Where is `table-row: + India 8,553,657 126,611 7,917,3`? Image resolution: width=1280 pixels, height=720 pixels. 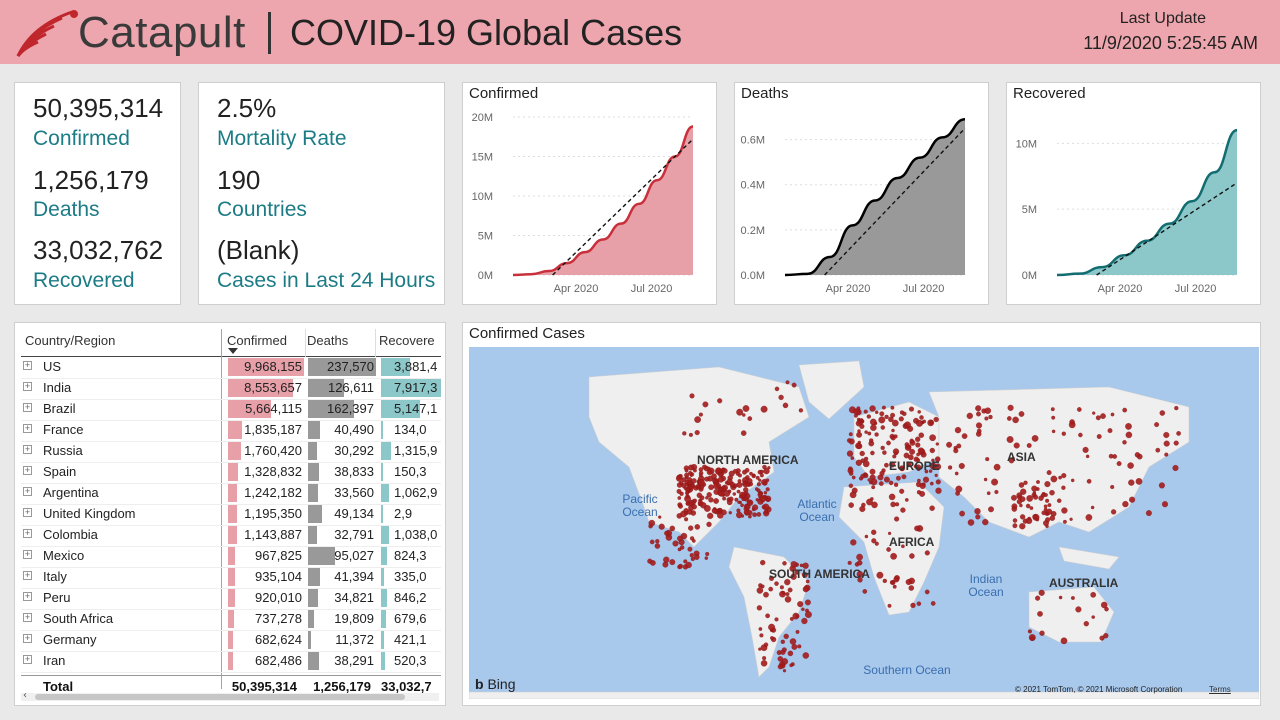 table-row: + India 8,553,657 126,611 7,917,3 is located at coordinates (231, 389).